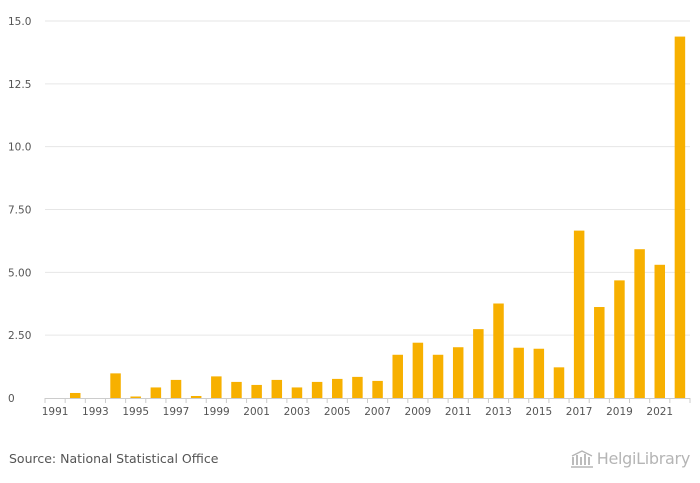  What do you see at coordinates (176, 412) in the screenshot?
I see `x-tick-label: 1997` at bounding box center [176, 412].